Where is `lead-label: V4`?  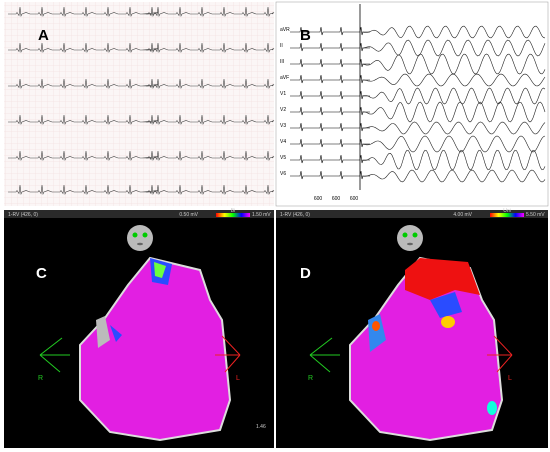
lead-label: V4 is located at coordinates (283, 142).